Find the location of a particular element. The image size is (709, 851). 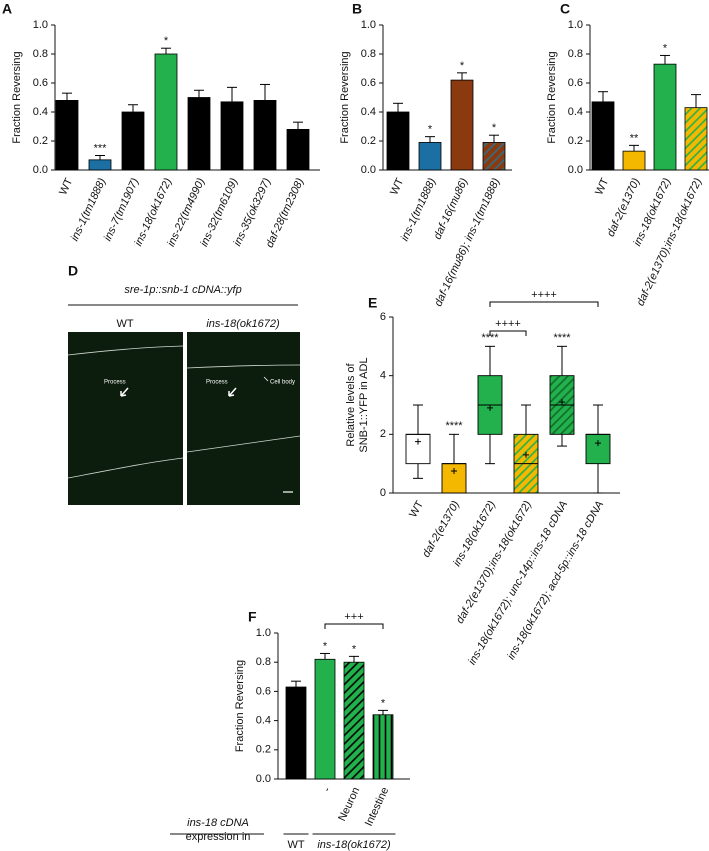

pointer is located at coordinates (266, 379).